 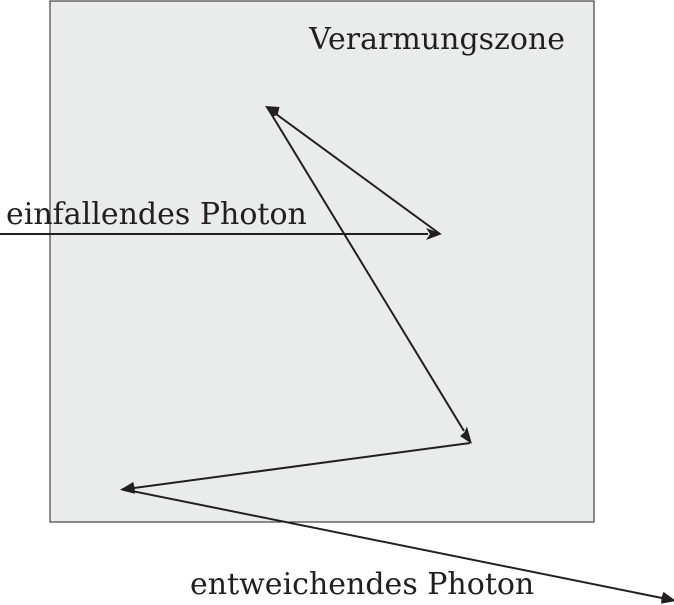 I want to click on incident-photon-label: einfallendes Photon, so click(x=156, y=214).